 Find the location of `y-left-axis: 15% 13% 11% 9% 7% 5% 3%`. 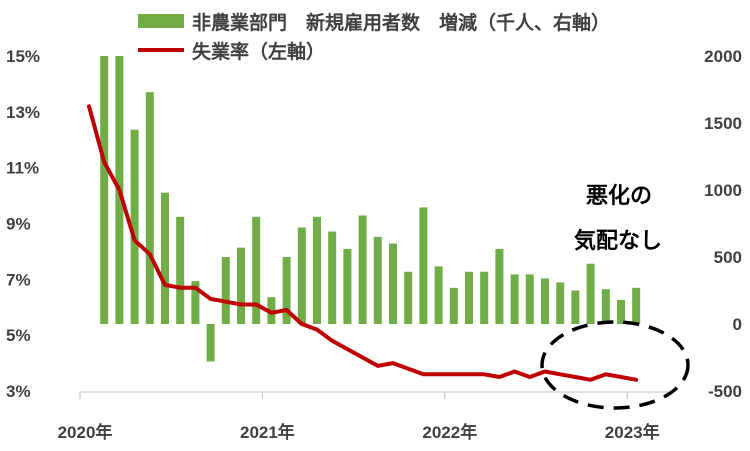

y-left-axis: 15% 13% 11% 9% 7% 5% 3% is located at coordinates (23, 224).